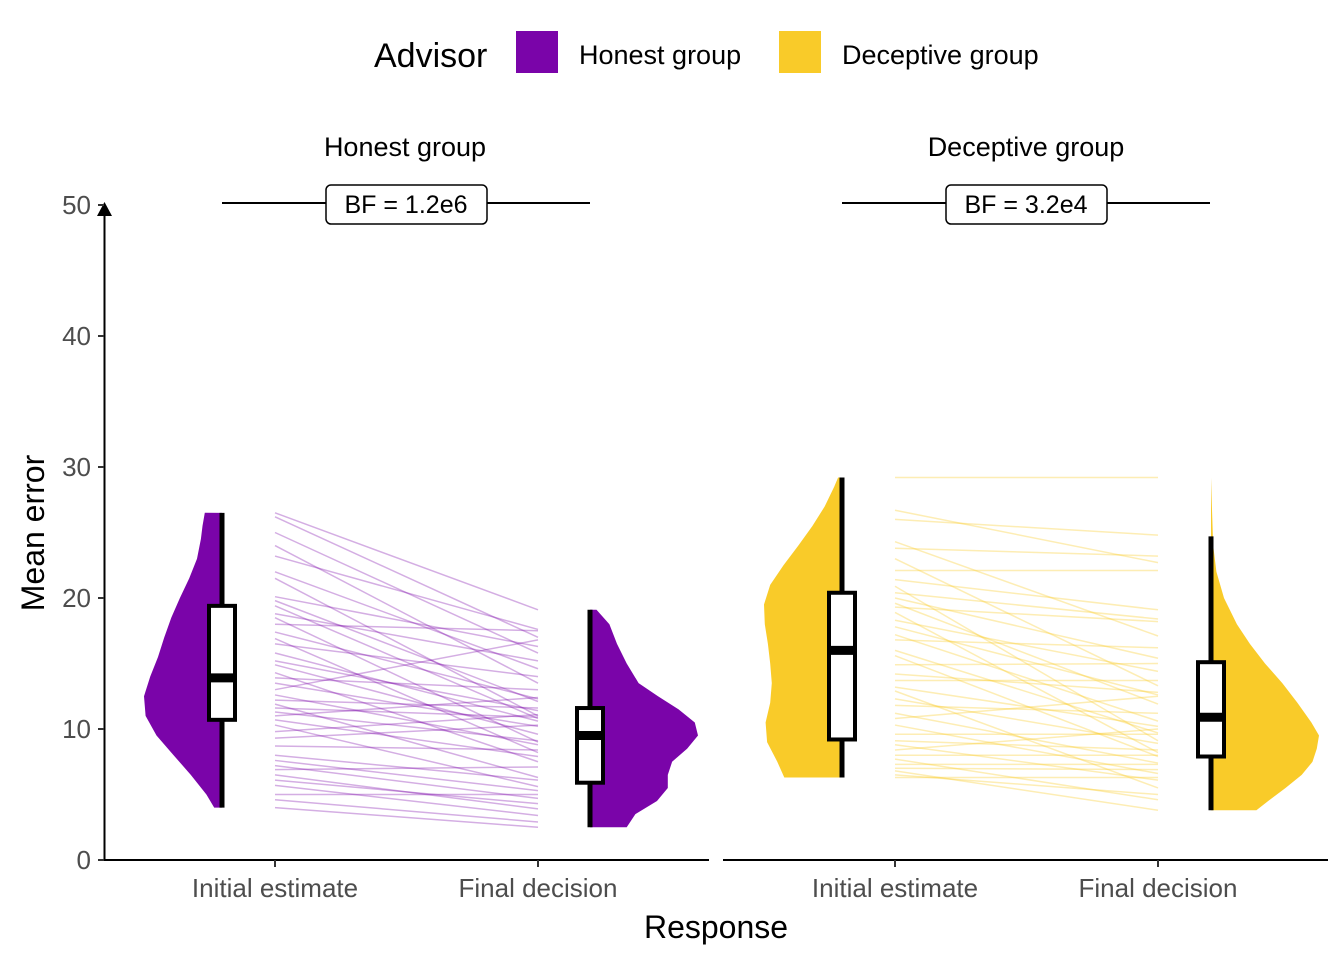 Image resolution: width=1344 pixels, height=960 pixels. I want to click on panel-title-deceptive: Deceptive group, so click(1026, 147).